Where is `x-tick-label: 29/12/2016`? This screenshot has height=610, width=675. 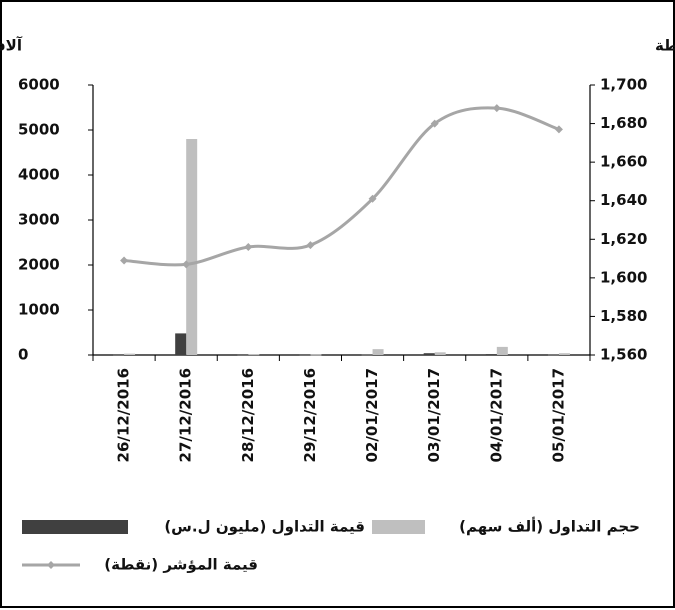 x-tick-label: 29/12/2016 is located at coordinates (310, 415).